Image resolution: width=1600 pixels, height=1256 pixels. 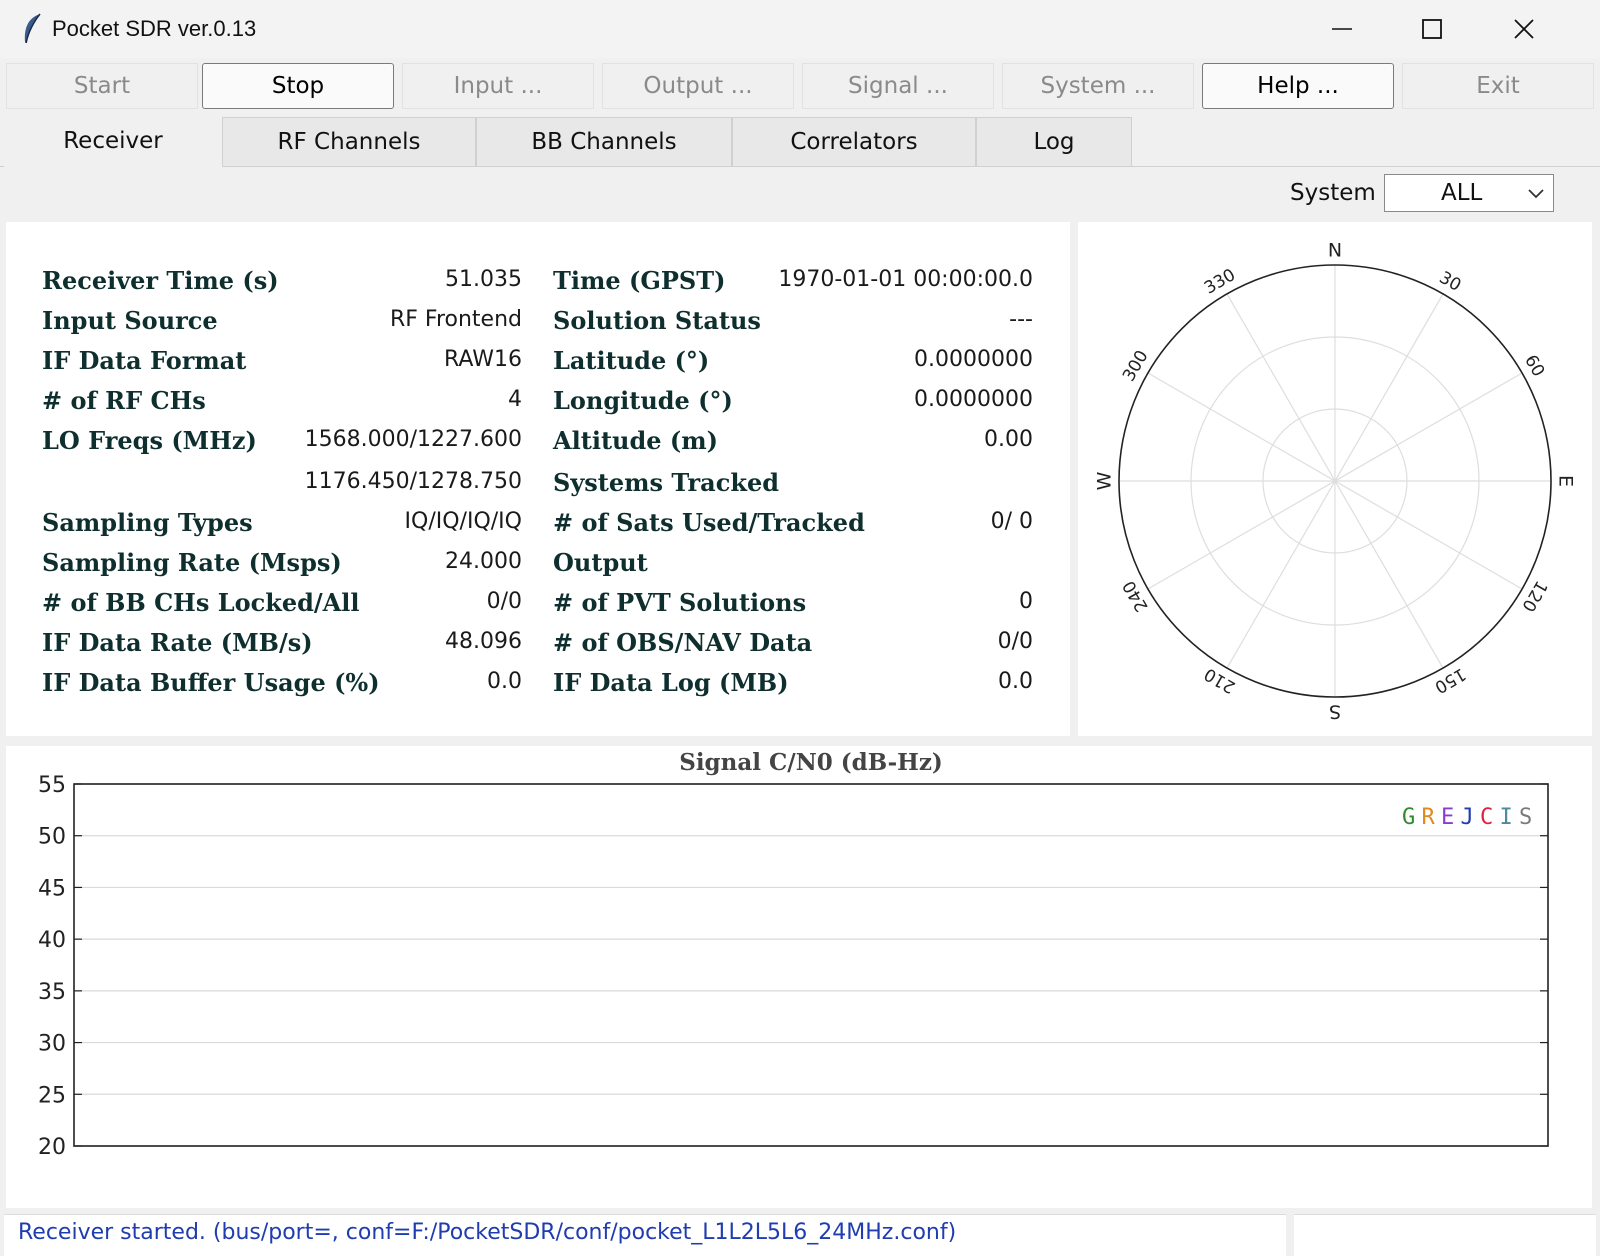 What do you see at coordinates (1450, 680) in the screenshot?
I see `azimuth-label: 150` at bounding box center [1450, 680].